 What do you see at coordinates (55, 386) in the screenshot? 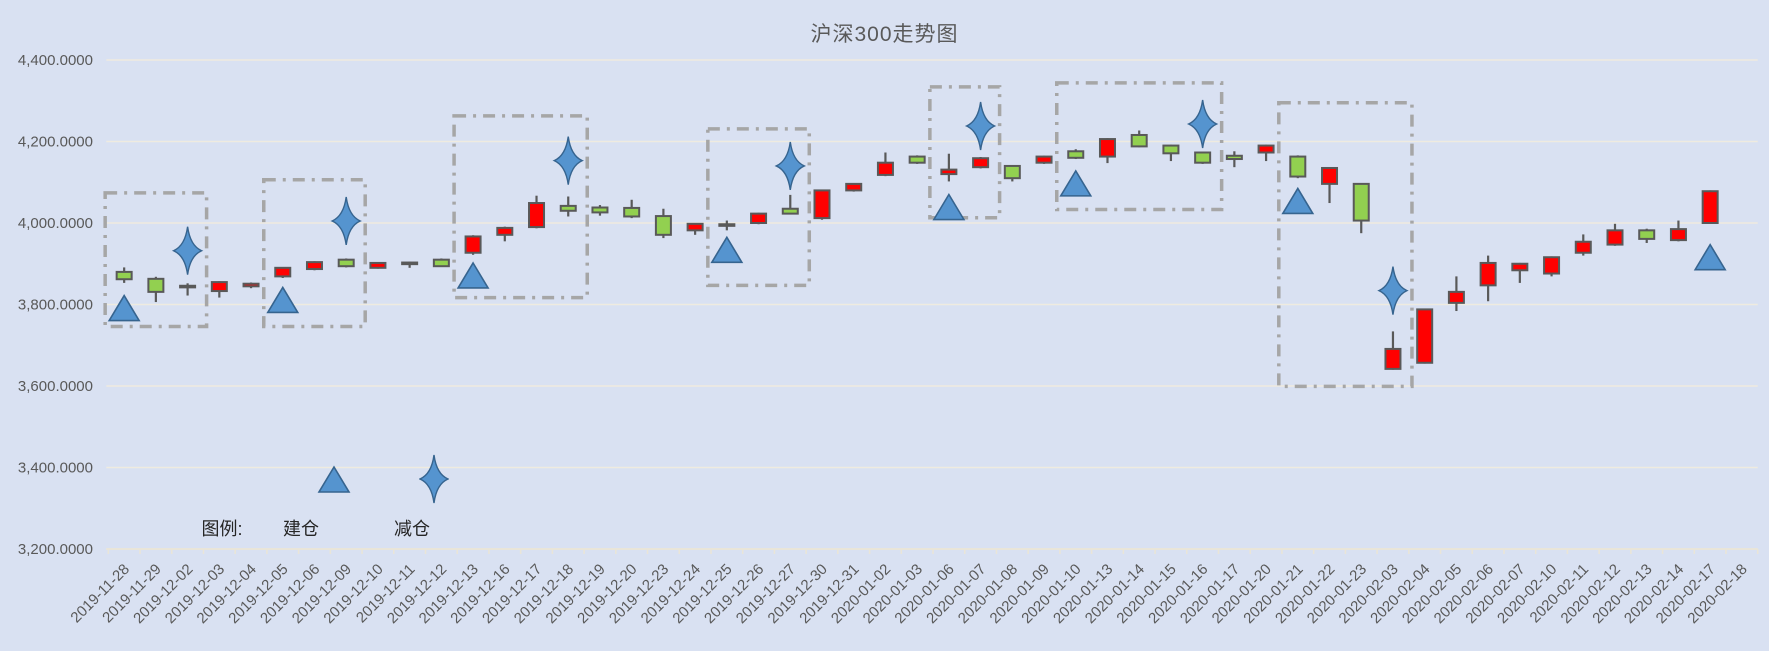
I see `y-tick-label: 3,600.0000` at bounding box center [55, 386].